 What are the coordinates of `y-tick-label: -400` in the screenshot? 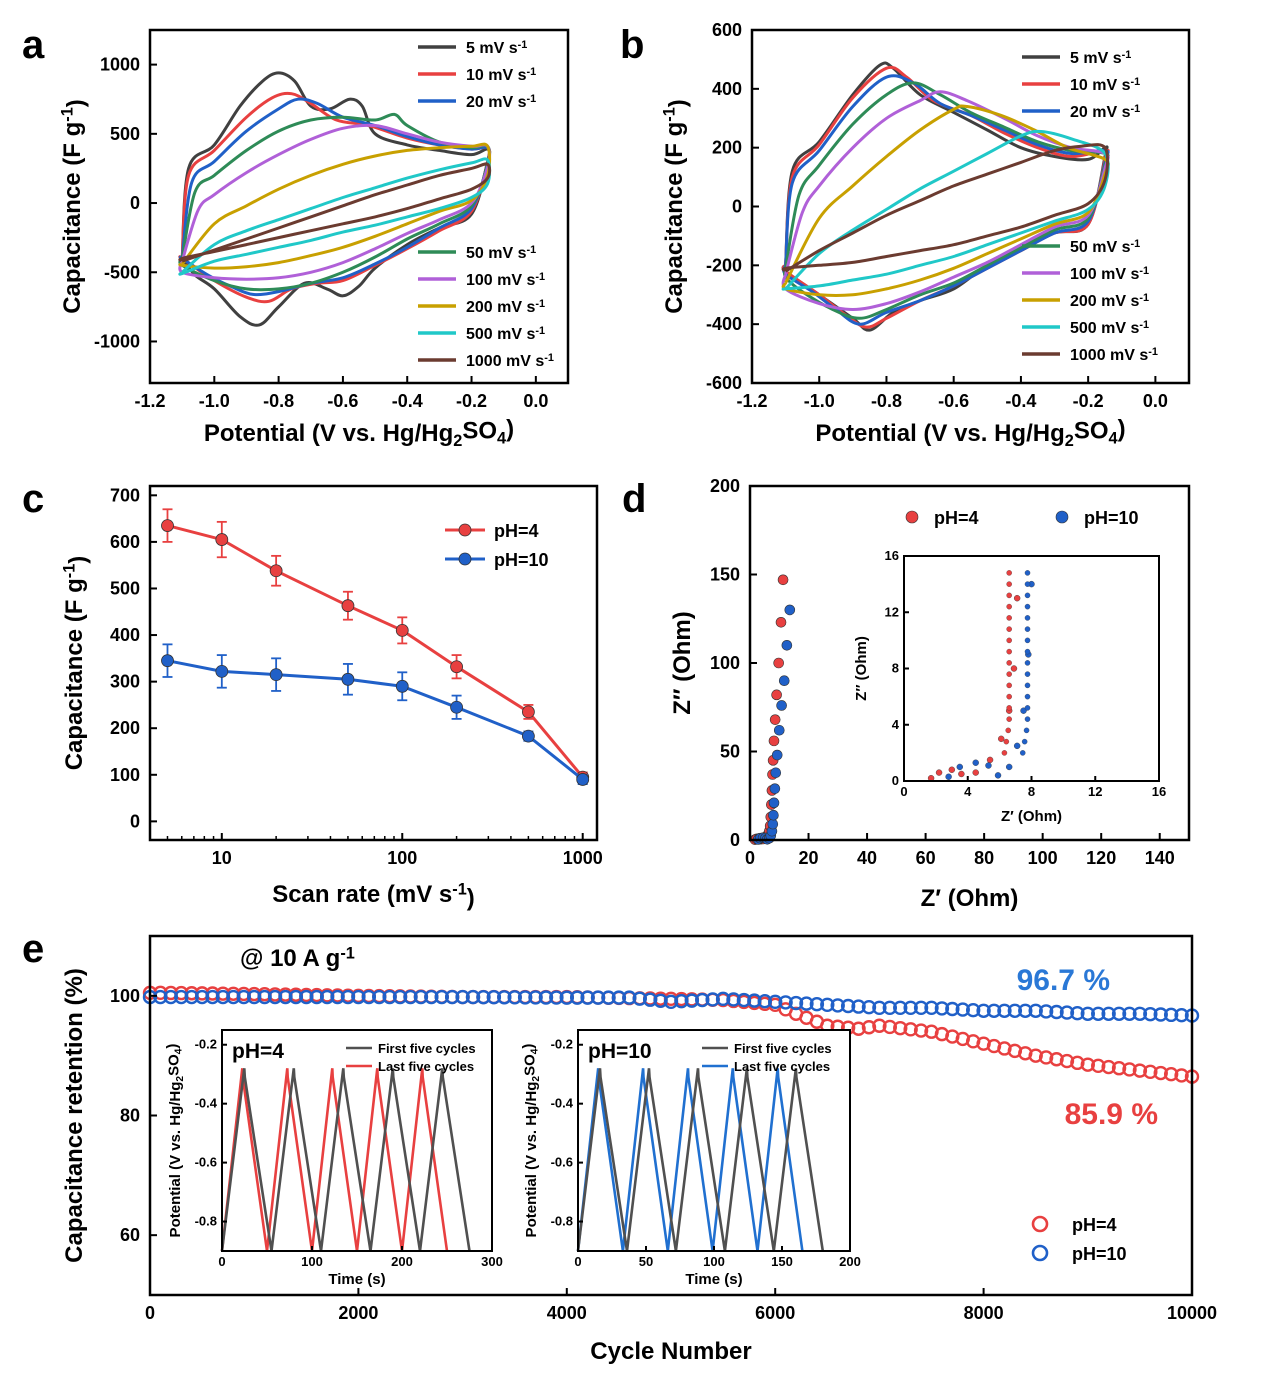 It's located at (724, 324).